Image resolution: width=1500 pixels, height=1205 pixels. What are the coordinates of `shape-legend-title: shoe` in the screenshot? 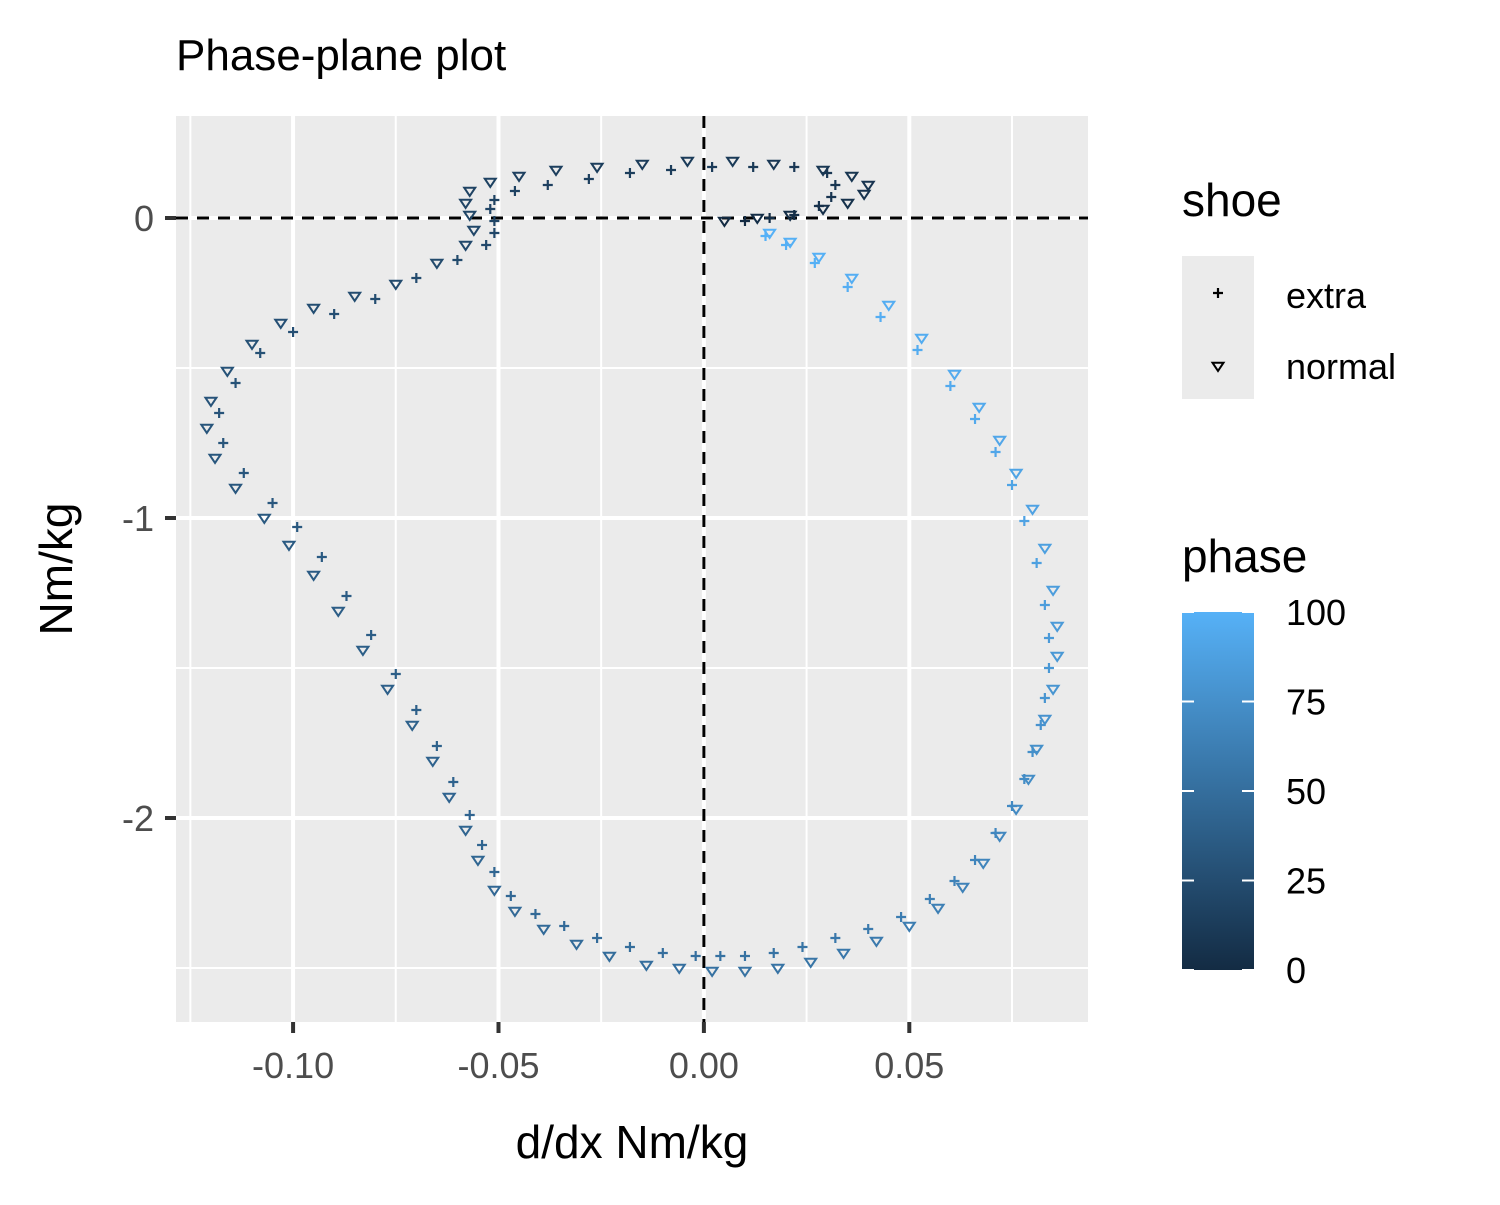 It's located at (1232, 200).